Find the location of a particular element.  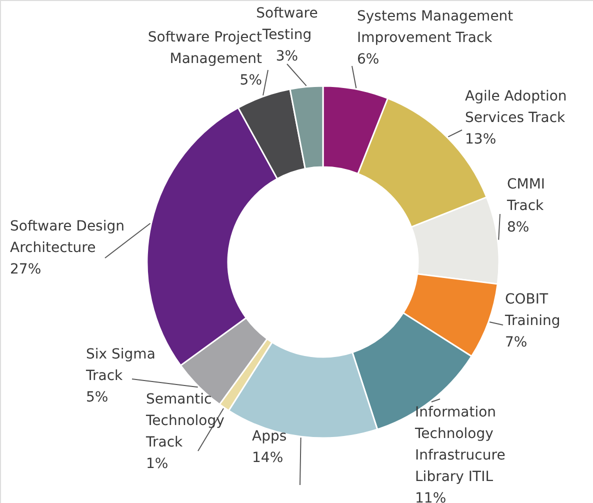

slice-label: Software Project Management is located at coordinates (205, 48).